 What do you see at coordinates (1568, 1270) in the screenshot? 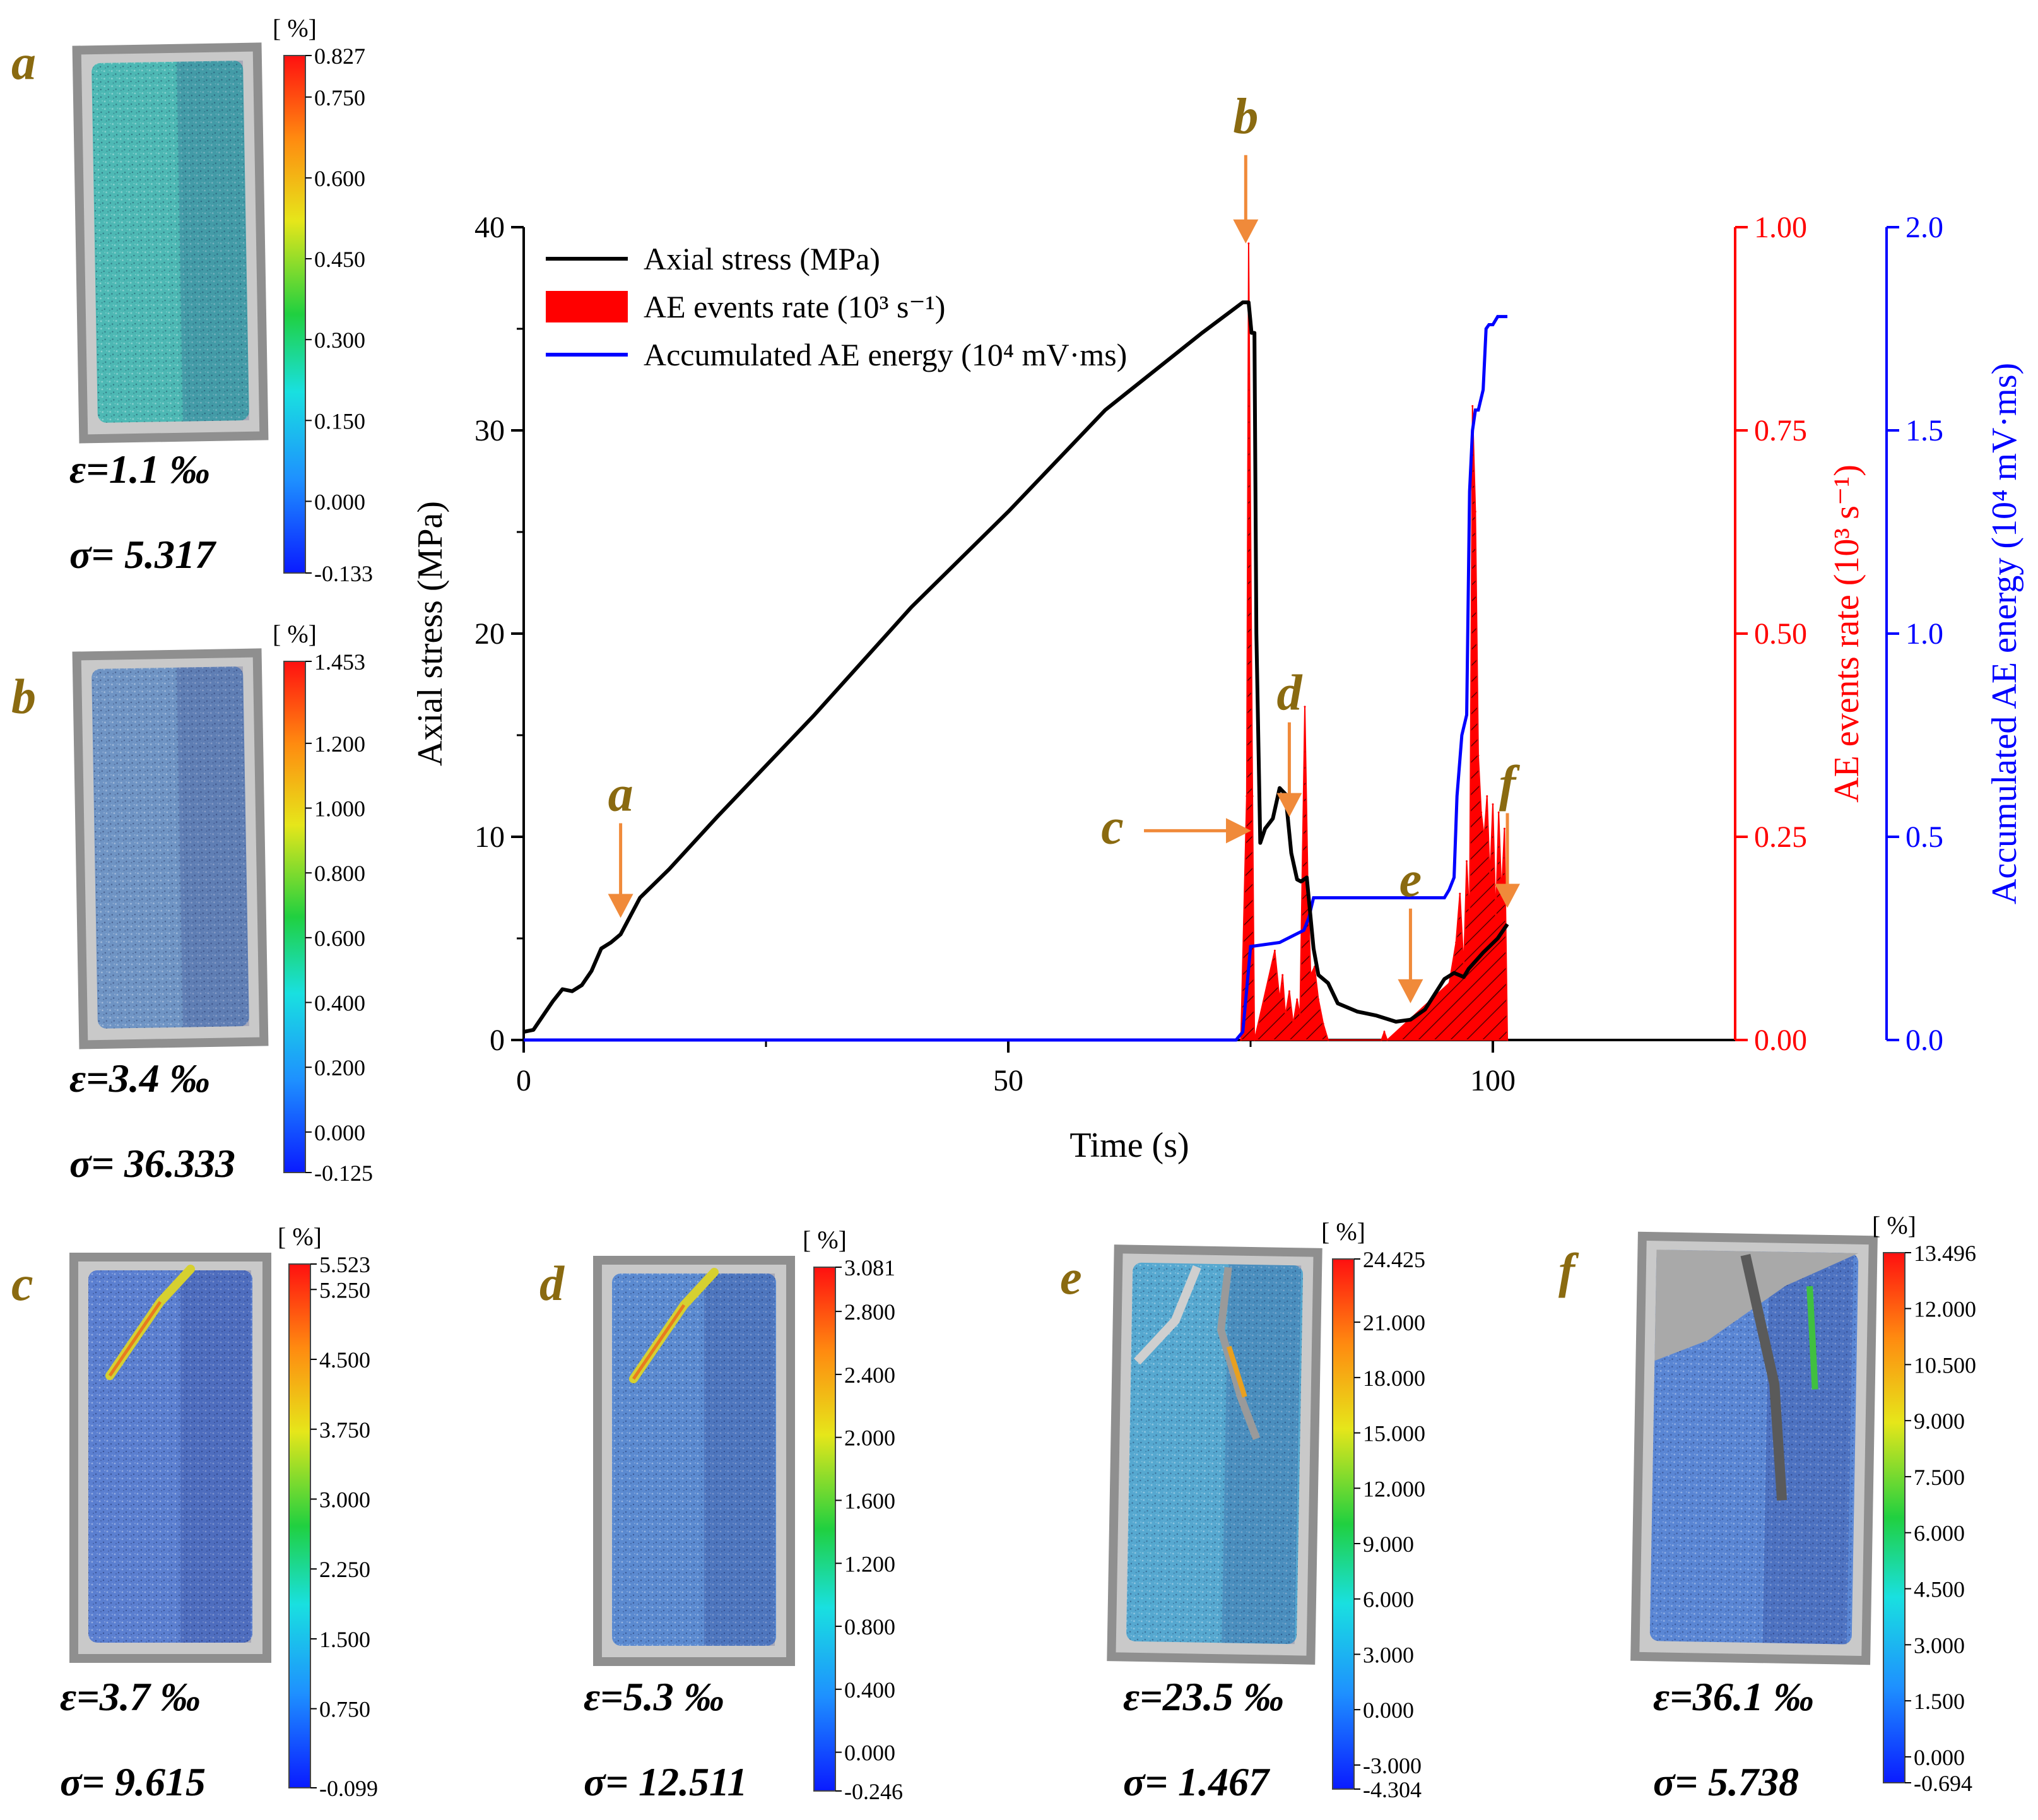
I see `panel-label: f` at bounding box center [1568, 1270].